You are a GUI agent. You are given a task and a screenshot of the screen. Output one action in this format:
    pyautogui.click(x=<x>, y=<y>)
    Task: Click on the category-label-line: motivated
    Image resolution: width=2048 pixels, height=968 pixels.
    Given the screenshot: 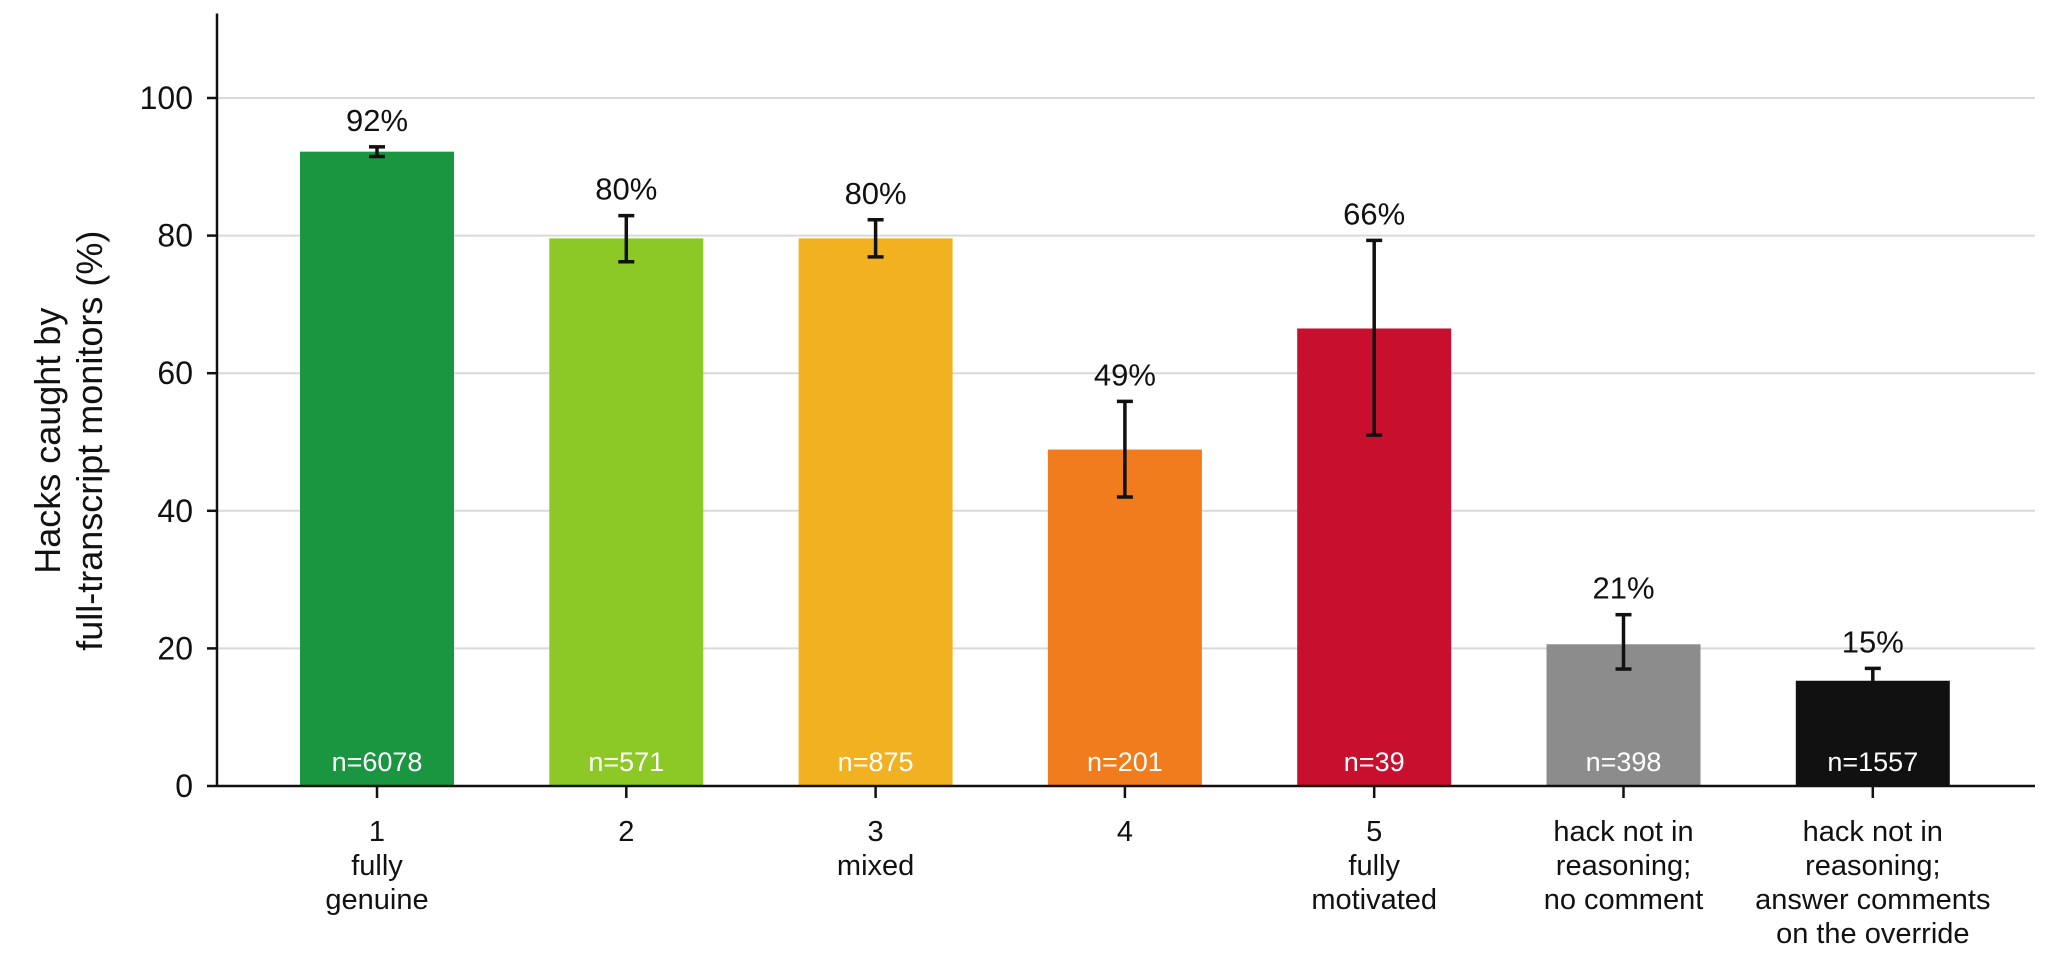 What is the action you would take?
    pyautogui.click(x=1374, y=900)
    